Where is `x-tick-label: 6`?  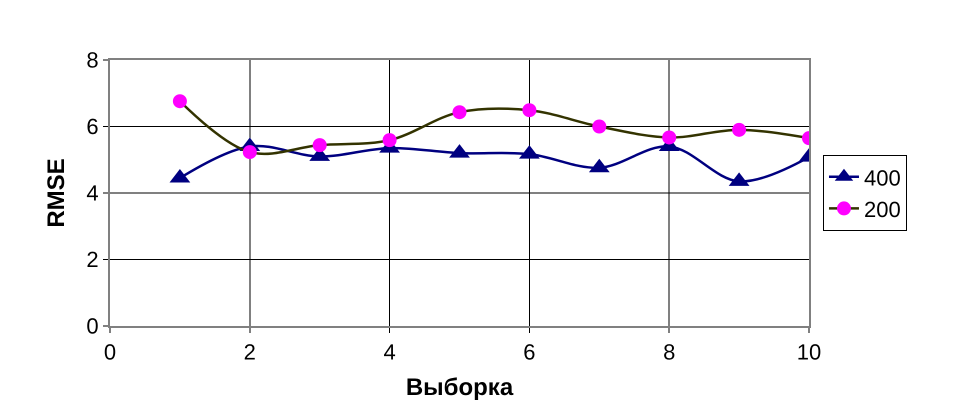 x-tick-label: 6 is located at coordinates (529, 351).